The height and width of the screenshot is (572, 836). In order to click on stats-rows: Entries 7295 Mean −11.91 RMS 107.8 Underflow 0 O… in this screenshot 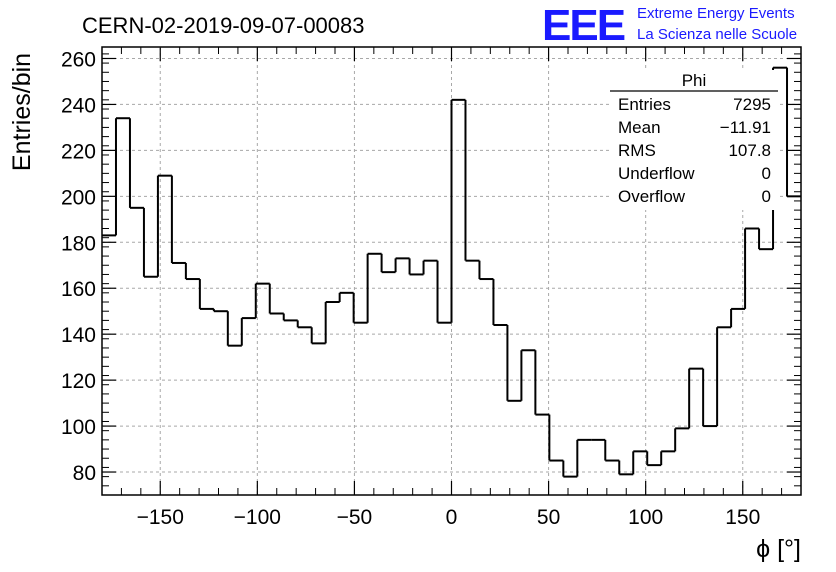, I will do `click(694, 150)`.